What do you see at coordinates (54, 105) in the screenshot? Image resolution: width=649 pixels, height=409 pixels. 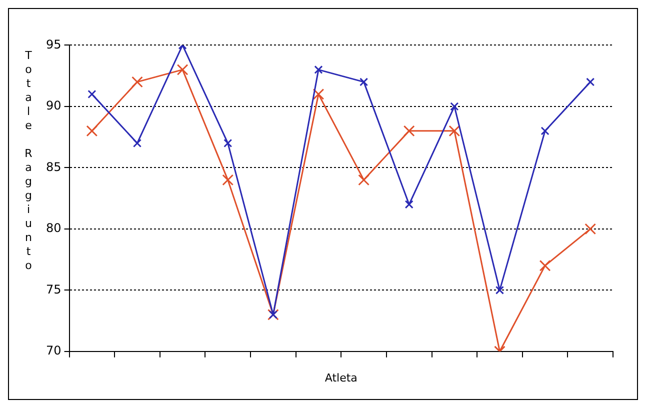 I see `y-tick-label: 90` at bounding box center [54, 105].